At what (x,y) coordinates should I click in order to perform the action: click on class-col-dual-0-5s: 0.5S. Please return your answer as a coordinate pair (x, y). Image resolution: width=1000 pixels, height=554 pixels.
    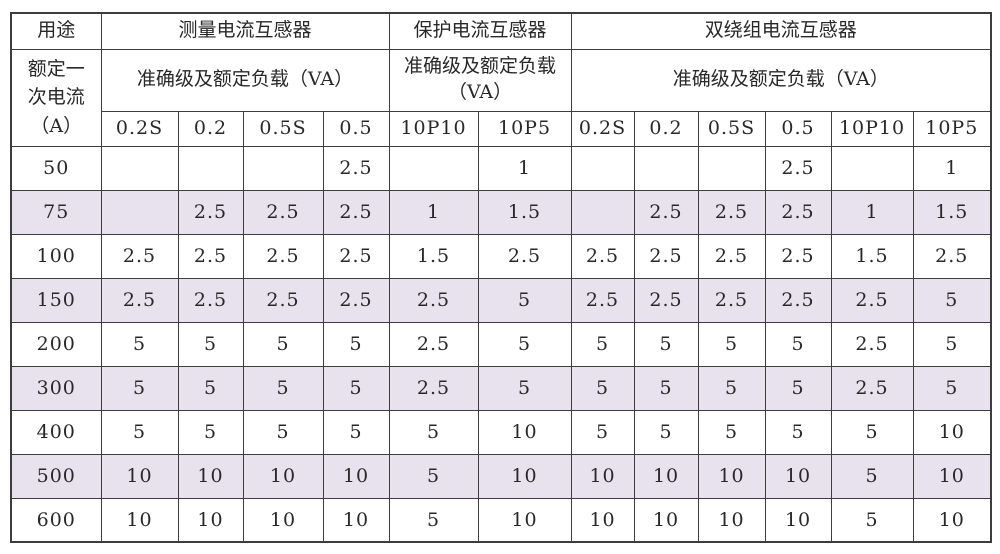
    Looking at the image, I should click on (731, 128).